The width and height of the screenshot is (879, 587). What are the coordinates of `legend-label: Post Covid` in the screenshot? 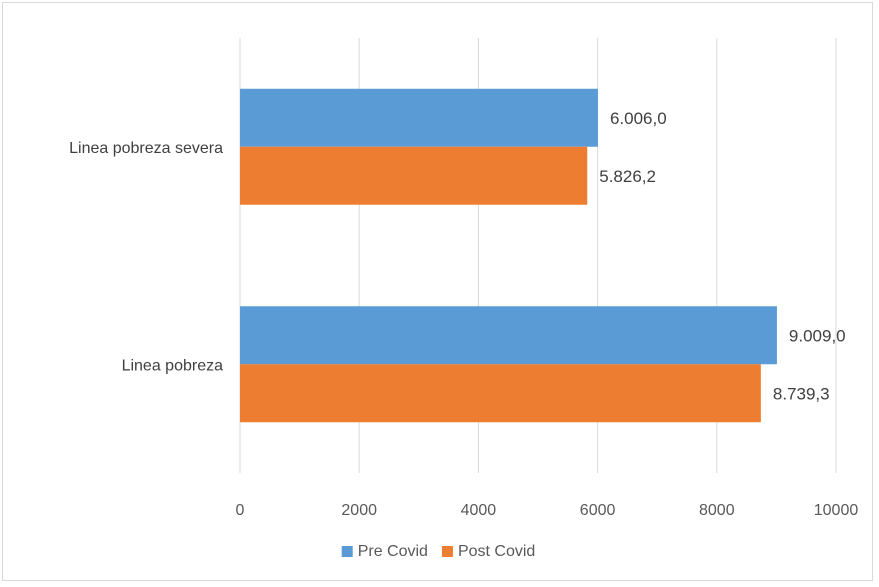 It's located at (496, 551).